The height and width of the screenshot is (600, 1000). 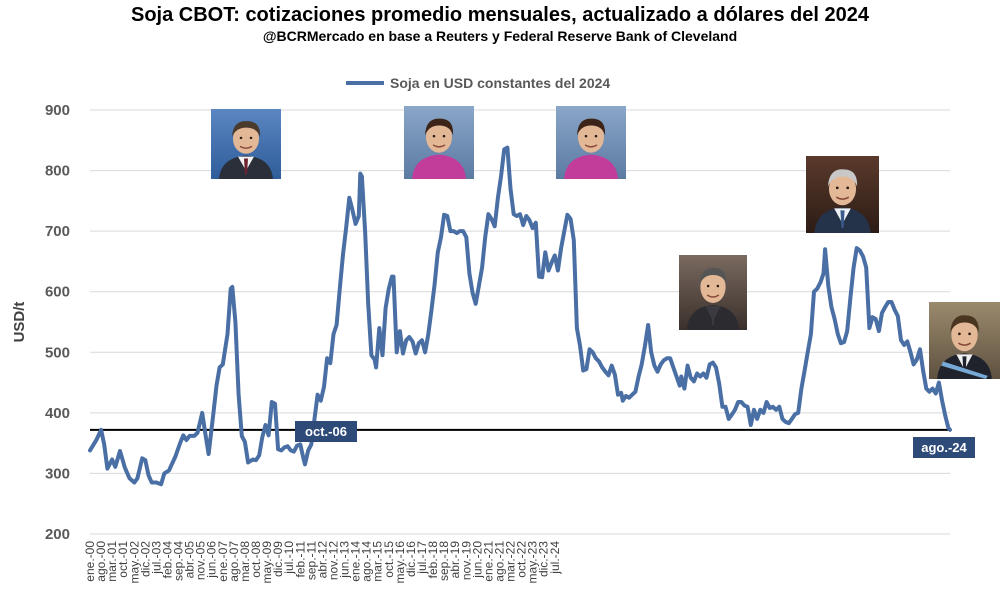 What do you see at coordinates (201, 560) in the screenshot?
I see `x-tick-label: nov.-05` at bounding box center [201, 560].